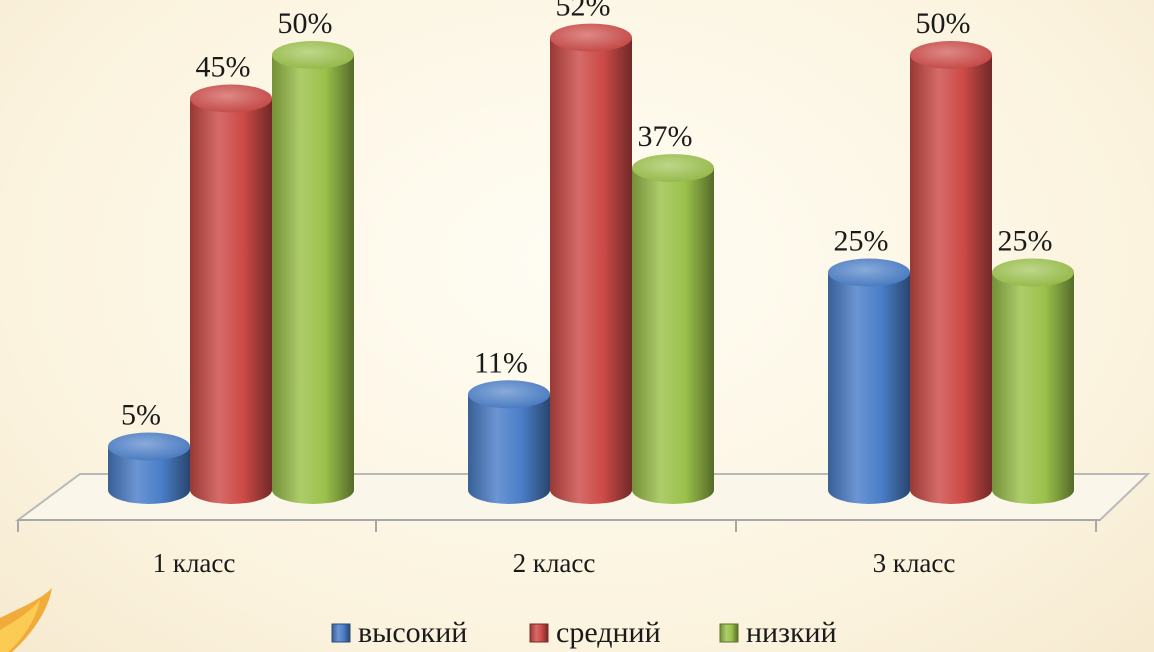 Image resolution: width=1154 pixels, height=652 pixels. Describe the element at coordinates (223, 67) in the screenshot. I see `data-label: 45%` at that location.